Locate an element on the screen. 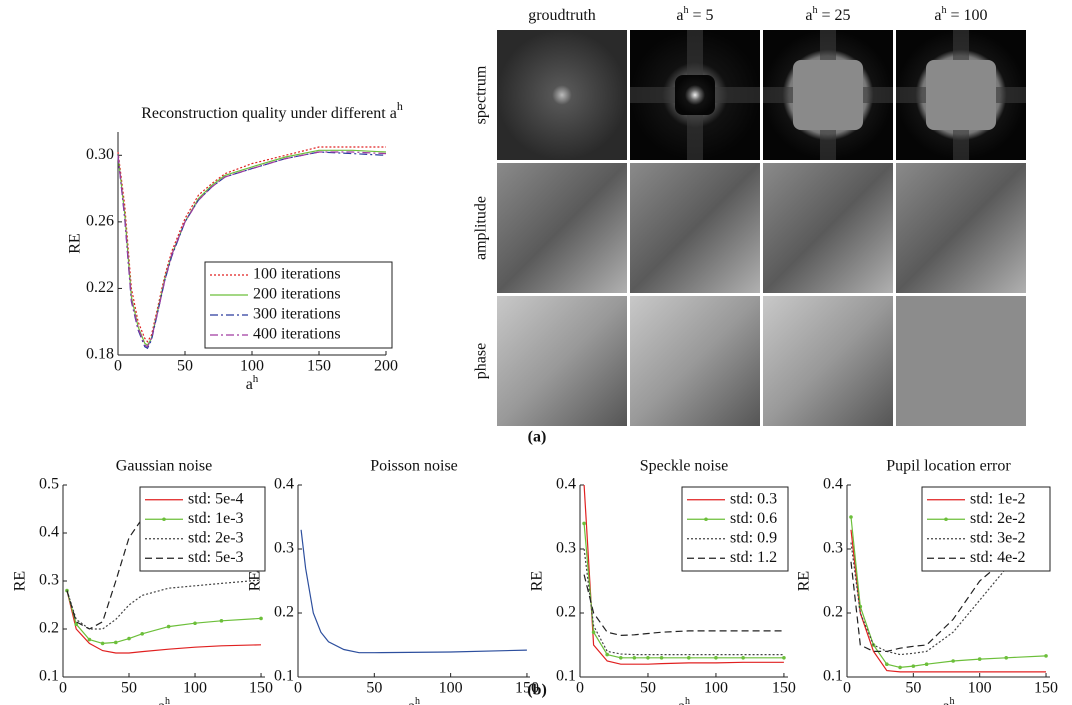 Image resolution: width=1072 pixels, height=705 pixels. panel-label: (b) is located at coordinates (537, 690).